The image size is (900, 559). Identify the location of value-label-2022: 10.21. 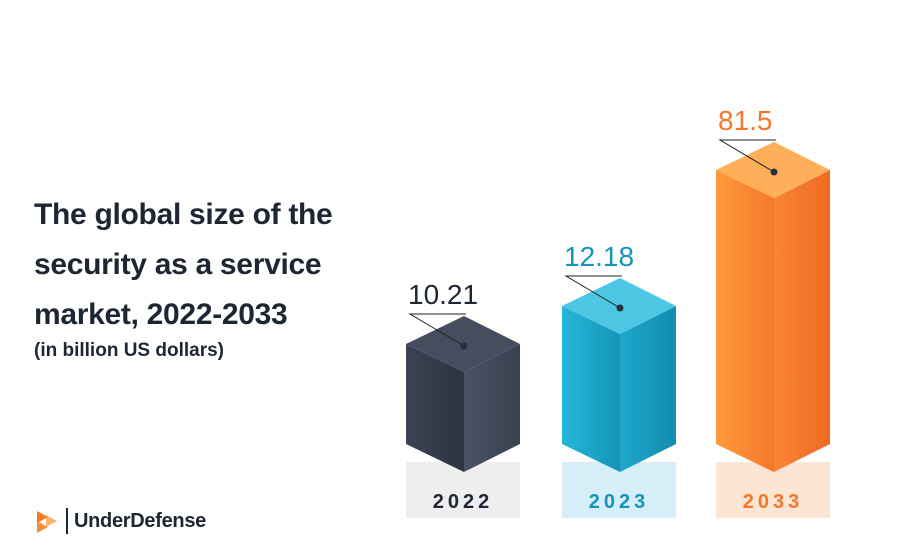
(443, 294).